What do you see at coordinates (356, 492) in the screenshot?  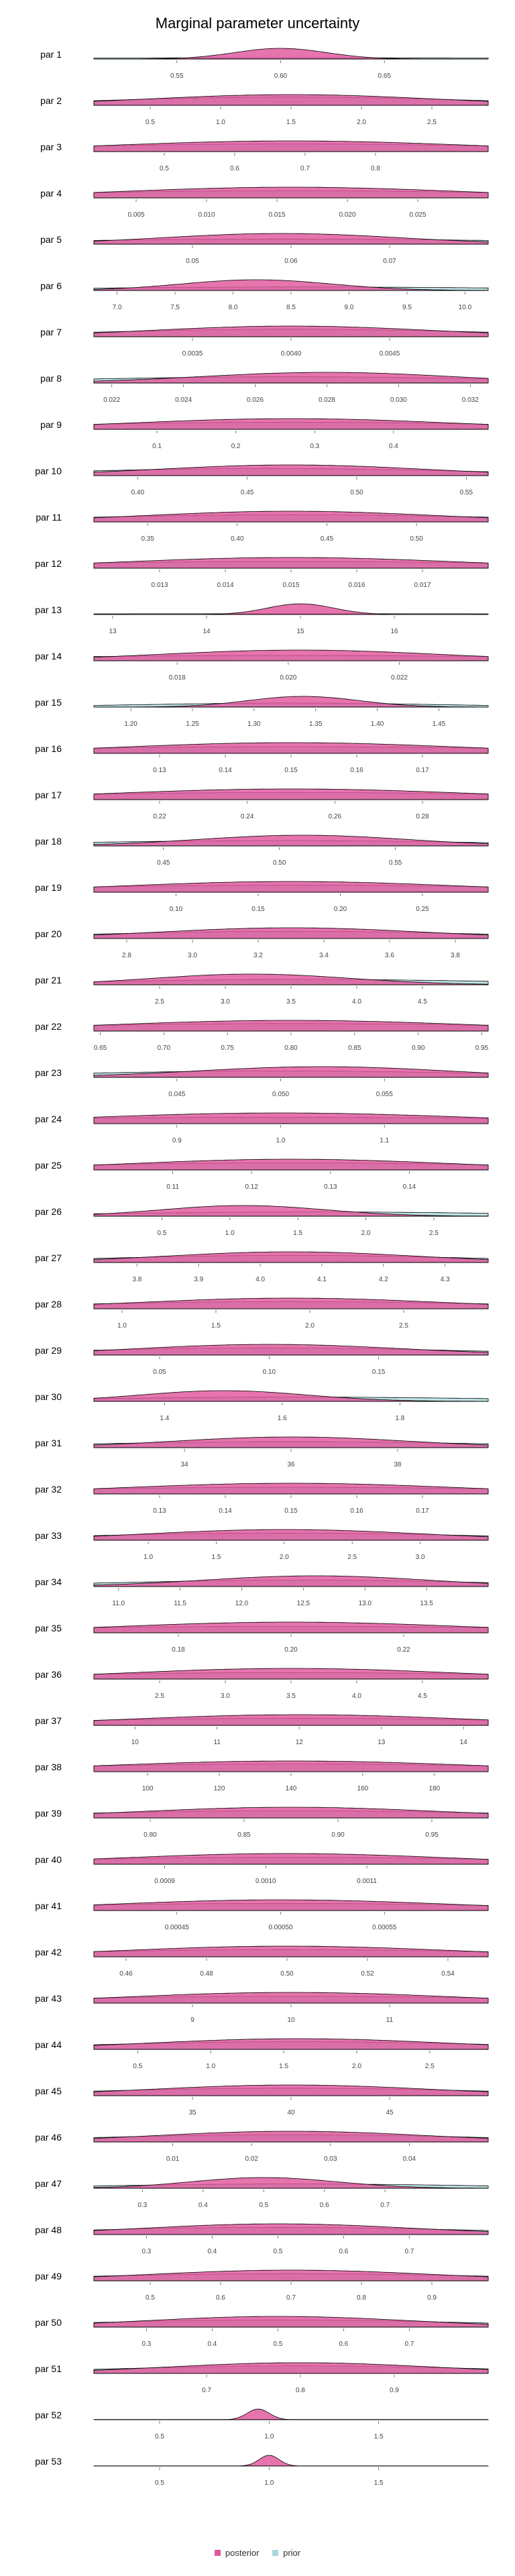 I see `tick-label: 0.50` at bounding box center [356, 492].